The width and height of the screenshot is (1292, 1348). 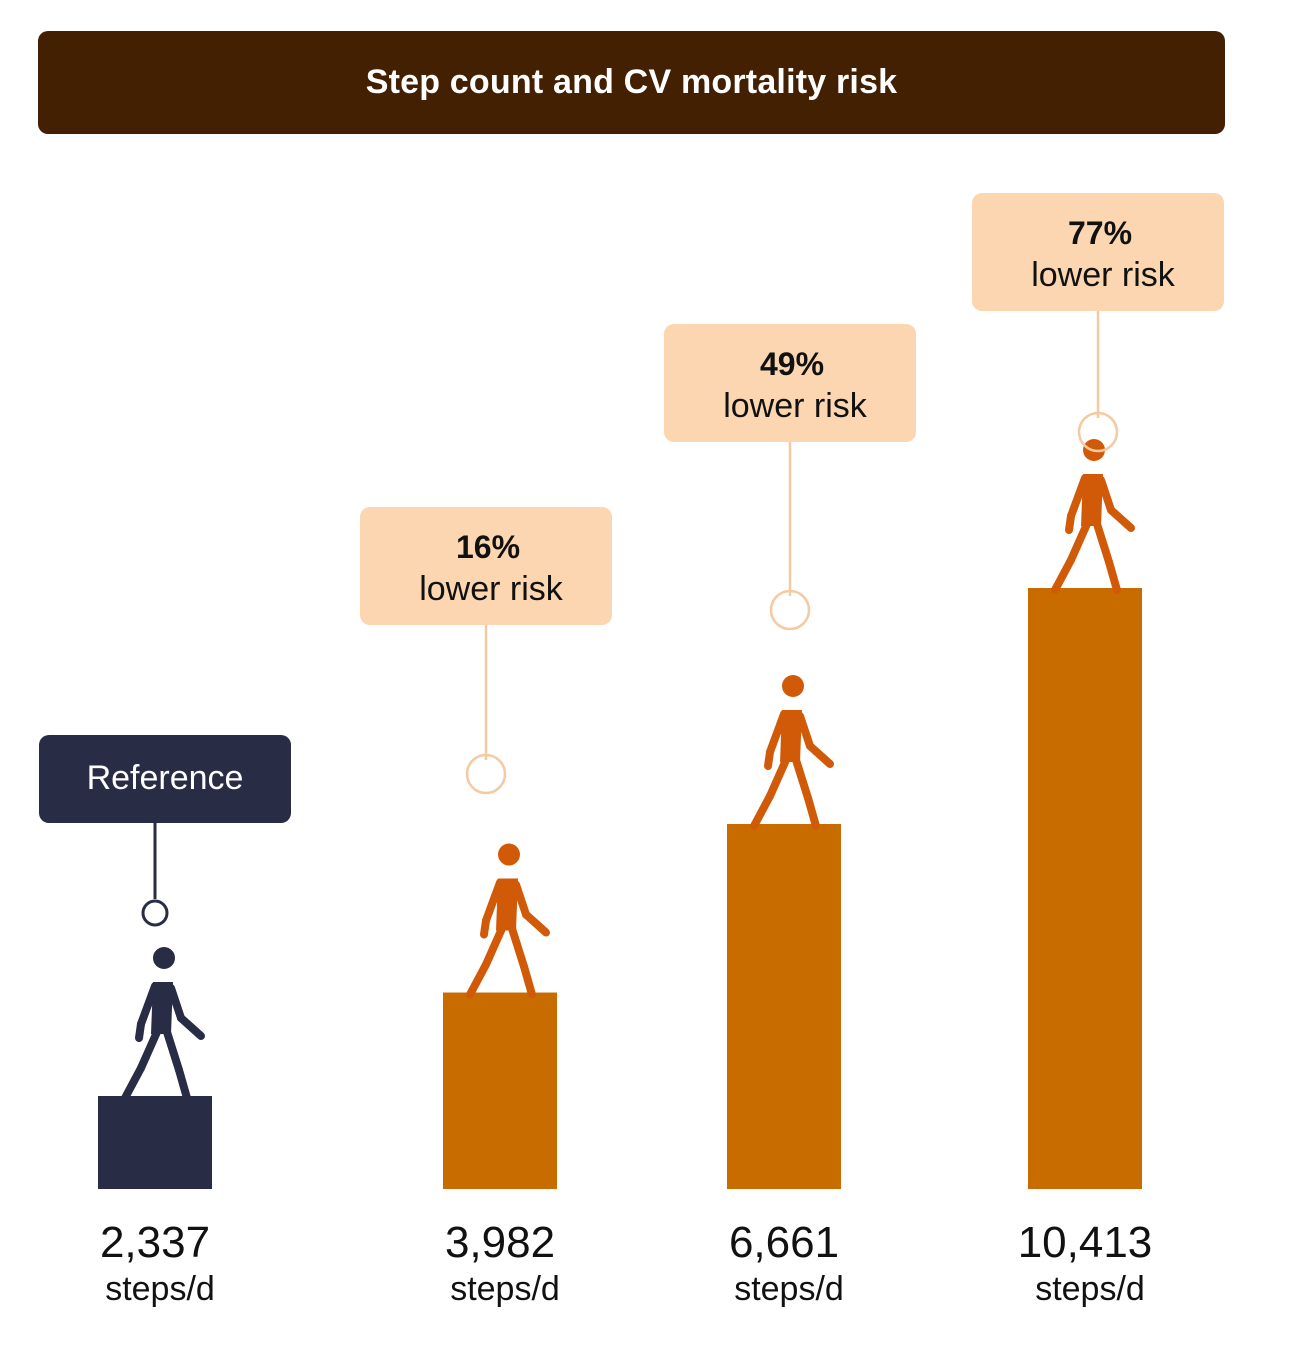 I want to click on data-sublabel-2: lower risk, so click(x=795, y=406).